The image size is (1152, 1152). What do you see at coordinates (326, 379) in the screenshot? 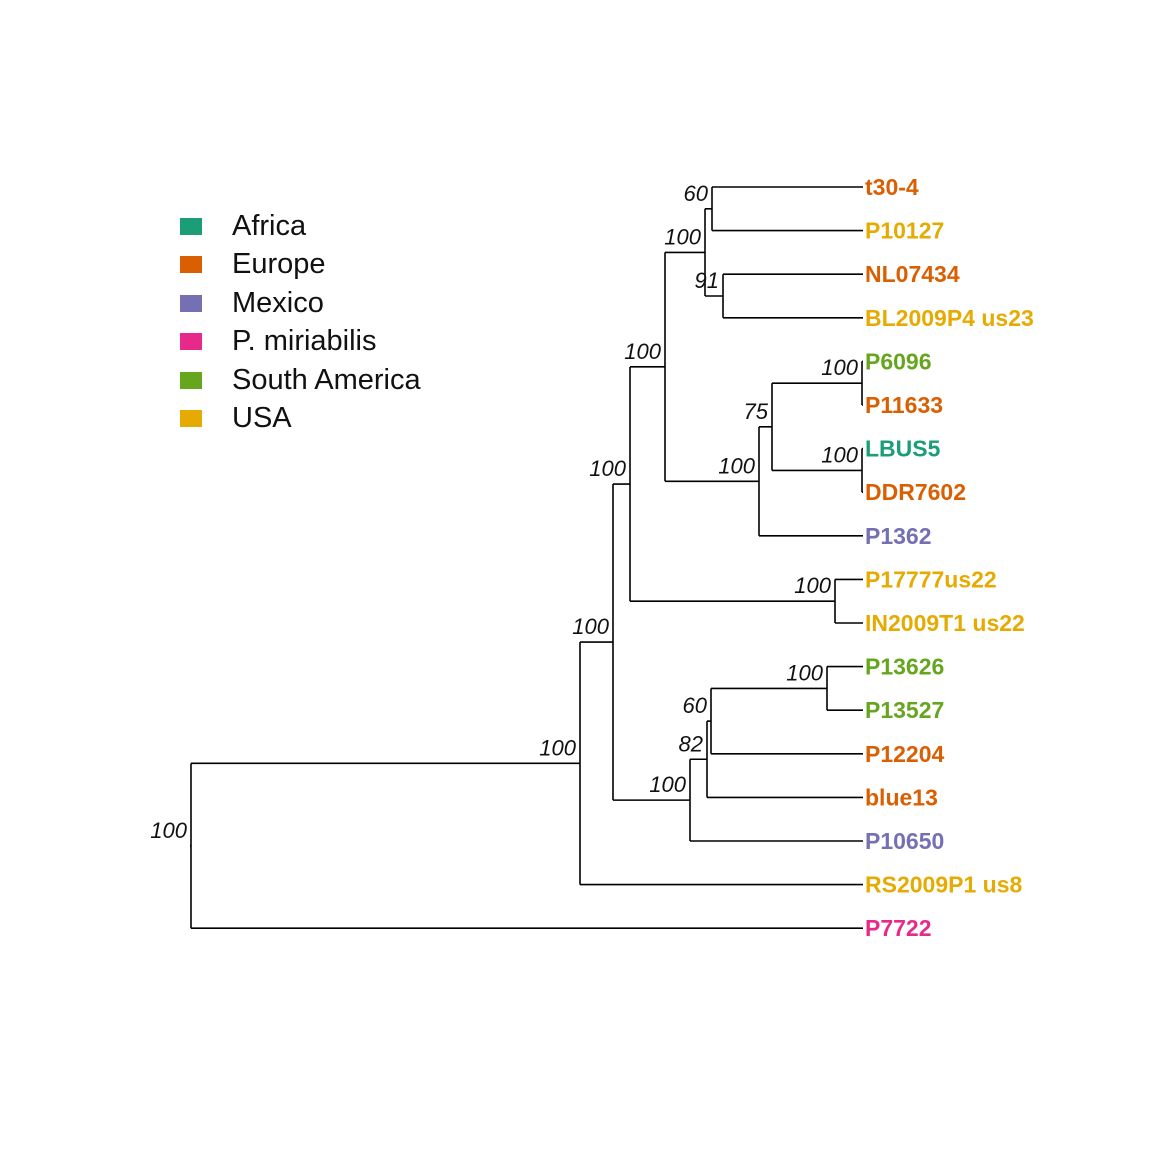
I see `legend-label-south-america: South America` at bounding box center [326, 379].